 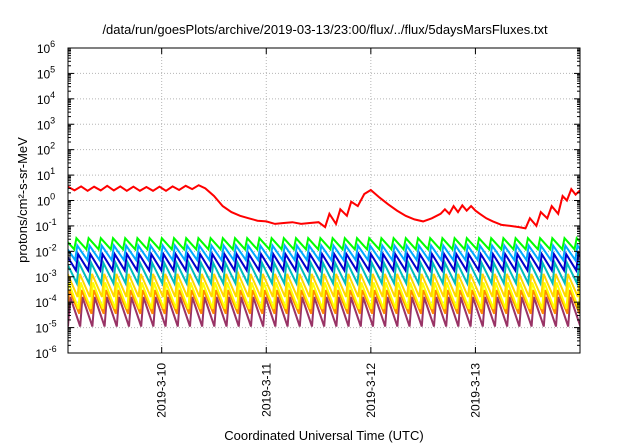 What do you see at coordinates (475, 390) in the screenshot?
I see `x-tick-label: 2019-3-13` at bounding box center [475, 390].